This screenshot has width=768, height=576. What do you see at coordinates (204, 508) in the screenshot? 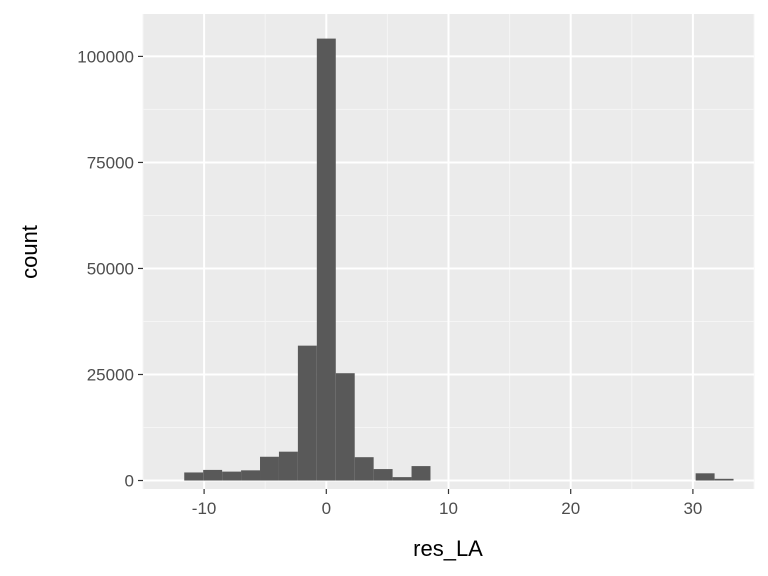
I see `x-tick-label: -10` at bounding box center [204, 508].